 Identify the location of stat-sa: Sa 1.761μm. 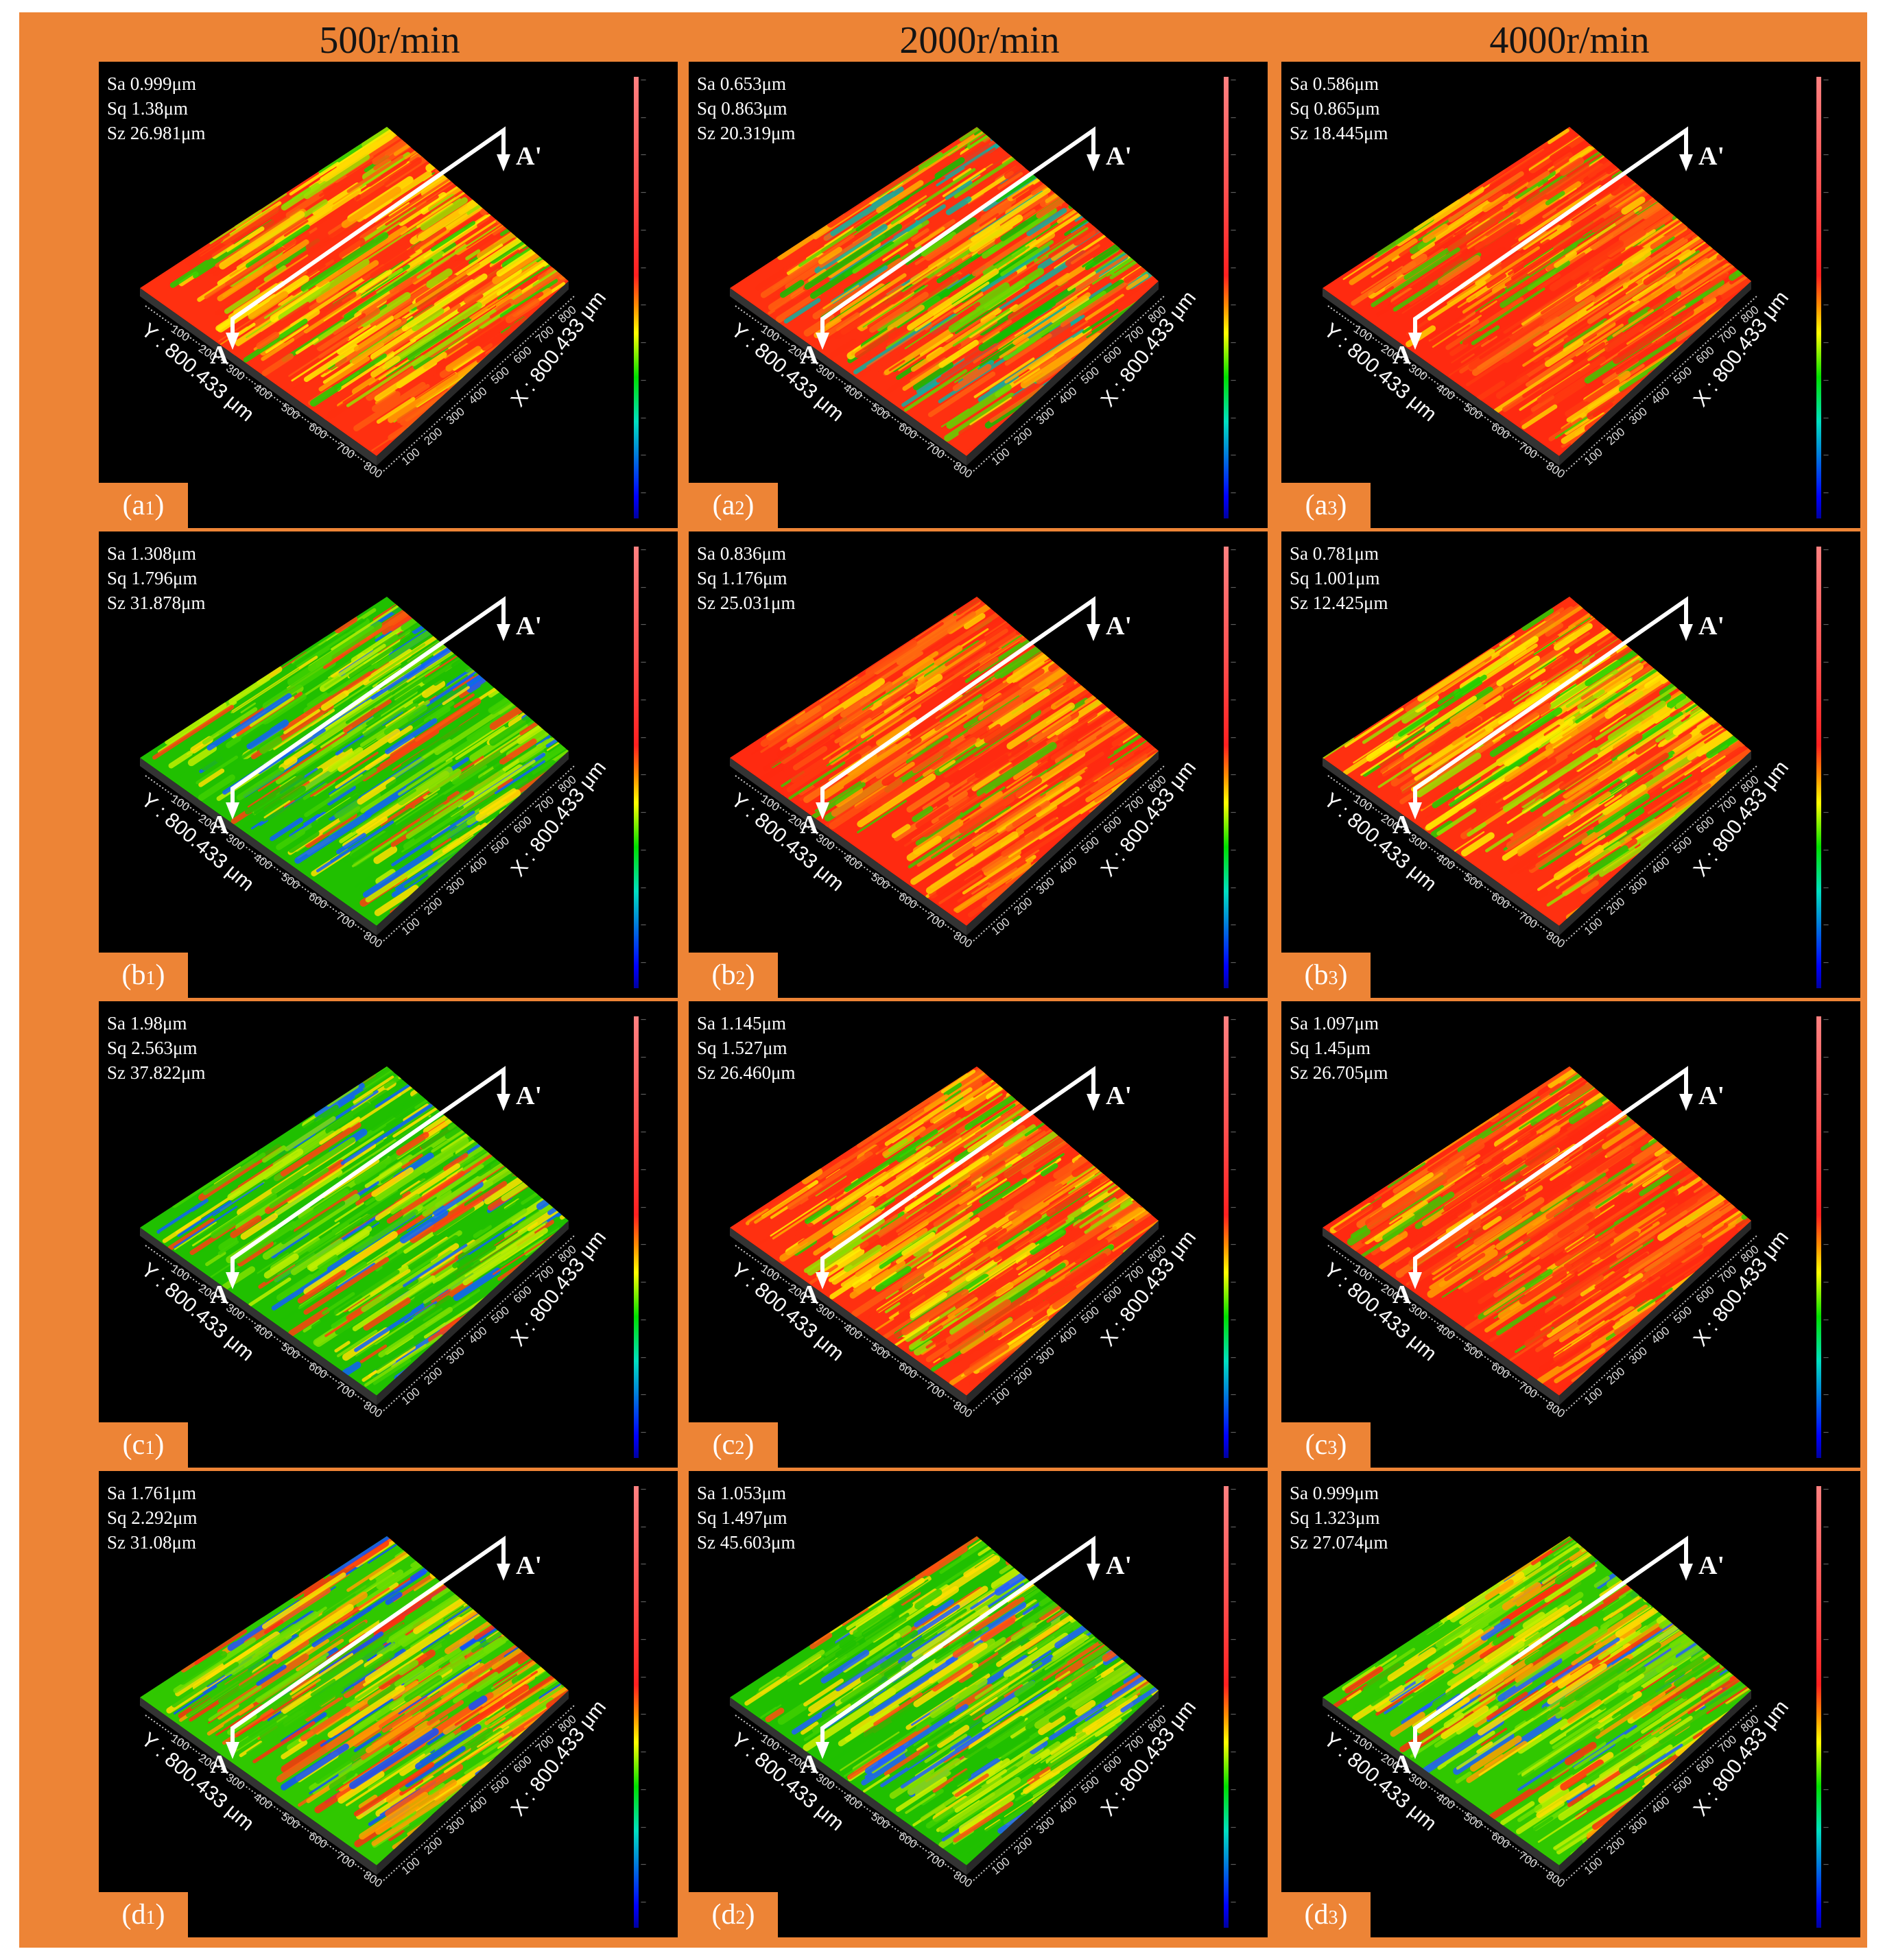
(151, 1493).